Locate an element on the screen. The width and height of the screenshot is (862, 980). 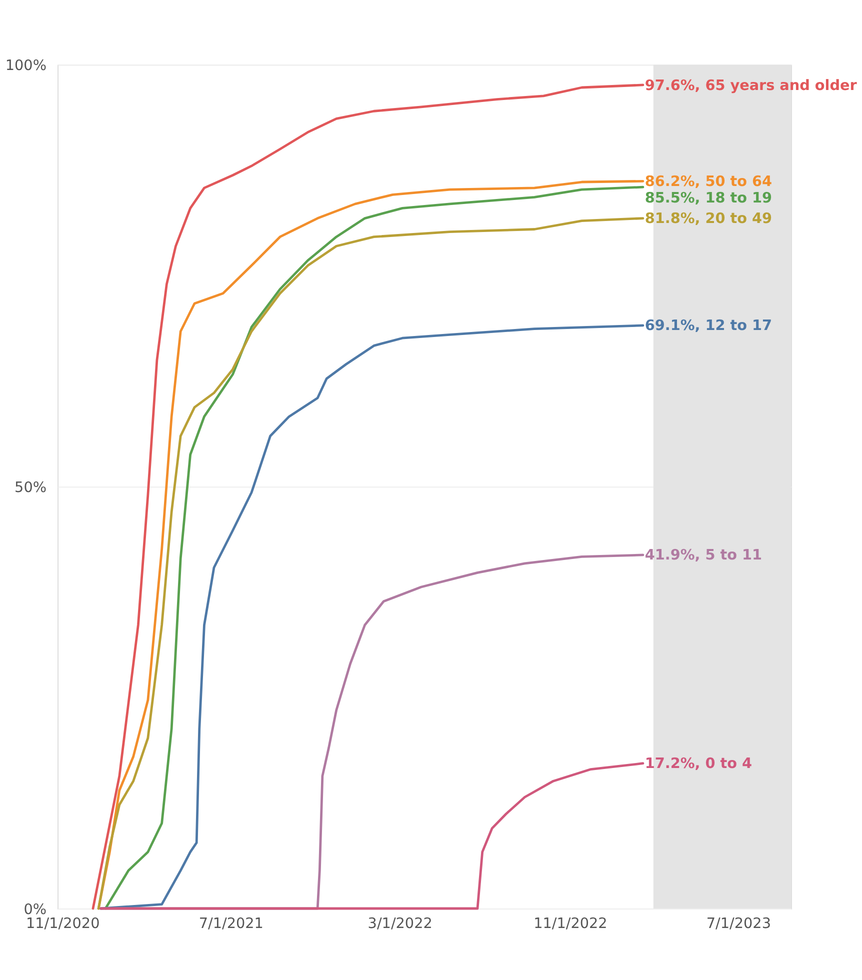
x-tick-label: 3/1/2022 is located at coordinates (400, 924).